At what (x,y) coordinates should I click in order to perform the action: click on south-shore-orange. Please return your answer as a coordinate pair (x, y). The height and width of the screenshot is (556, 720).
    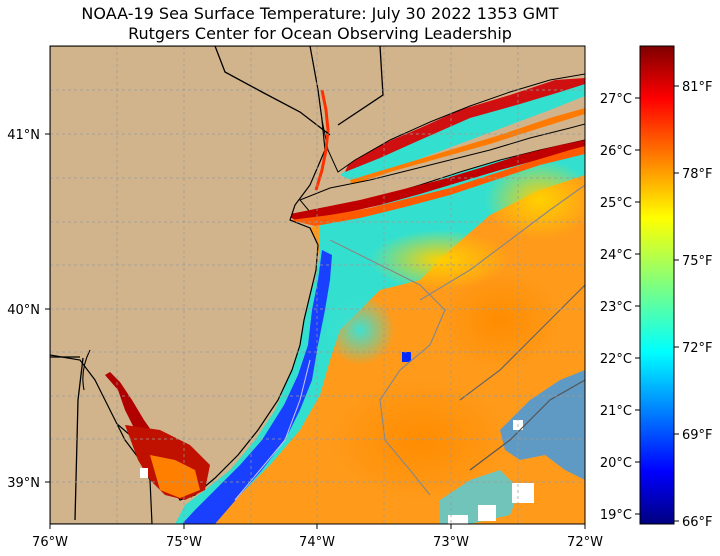
    Looking at the image, I should click on (437, 186).